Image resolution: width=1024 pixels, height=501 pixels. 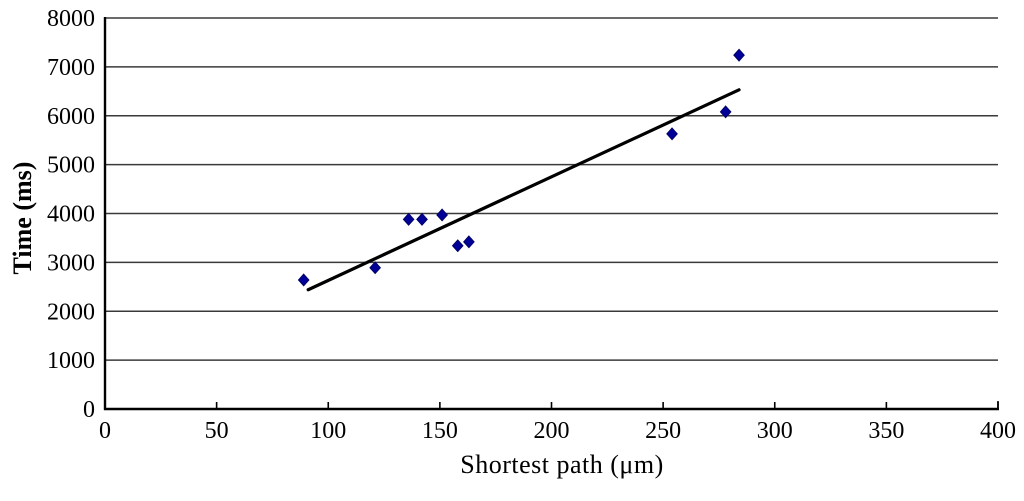 I want to click on y-tick-label: 4000, so click(x=71, y=215).